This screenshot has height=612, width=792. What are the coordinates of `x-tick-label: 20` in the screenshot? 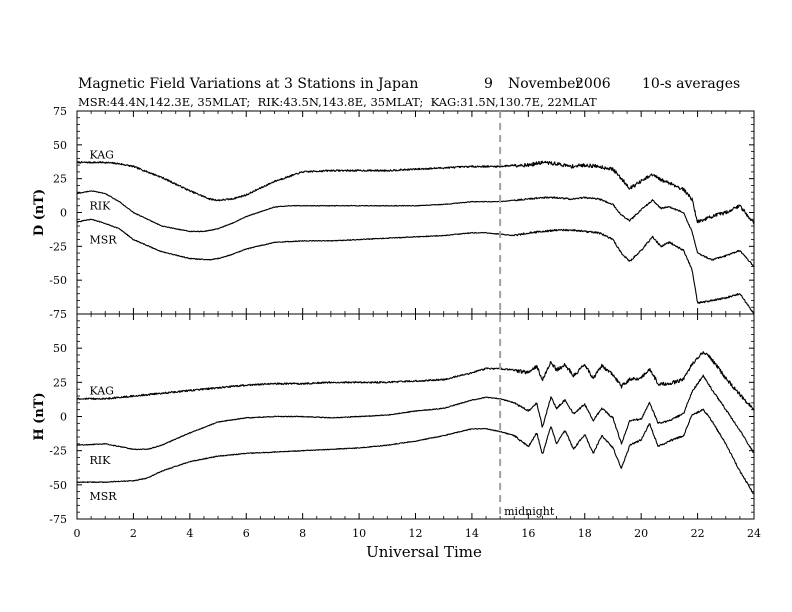 It's located at (641, 533).